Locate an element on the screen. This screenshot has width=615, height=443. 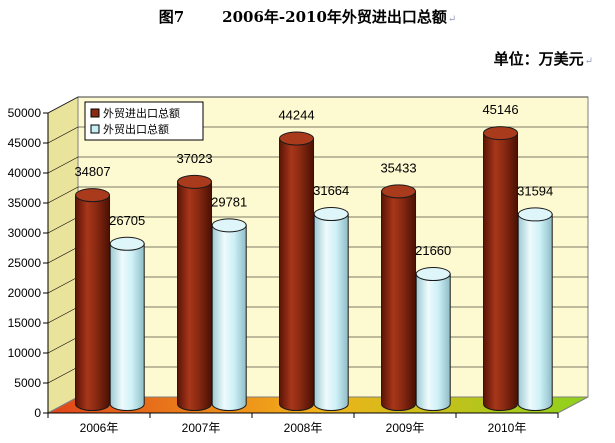
x-tick-label: 2006年 is located at coordinates (99, 428).